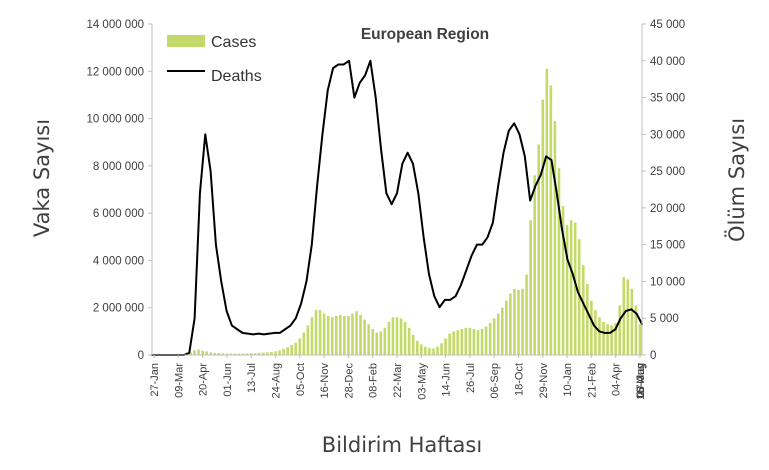 The width and height of the screenshot is (769, 470). What do you see at coordinates (519, 379) in the screenshot?
I see `x-tick-label: 18-Oct` at bounding box center [519, 379].